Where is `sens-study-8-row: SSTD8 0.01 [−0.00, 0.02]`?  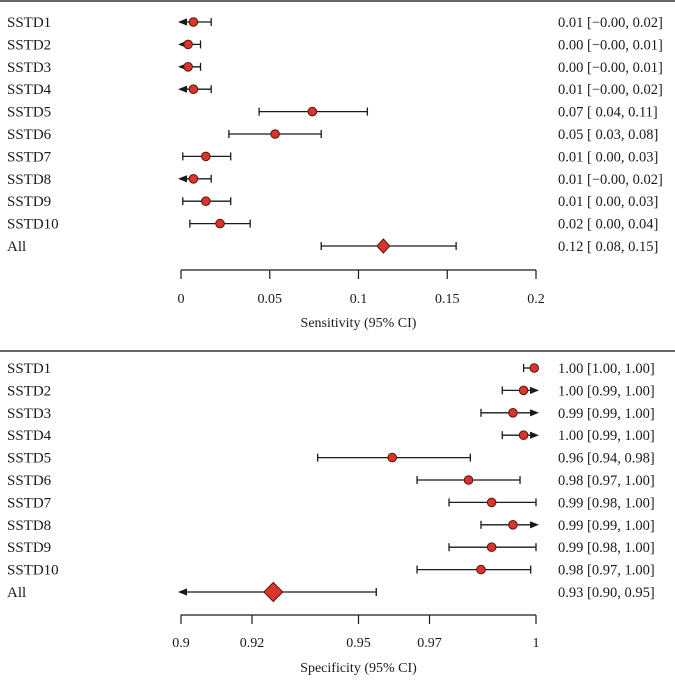 sens-study-8-row: SSTD8 0.01 [−0.00, 0.02] is located at coordinates (335, 180).